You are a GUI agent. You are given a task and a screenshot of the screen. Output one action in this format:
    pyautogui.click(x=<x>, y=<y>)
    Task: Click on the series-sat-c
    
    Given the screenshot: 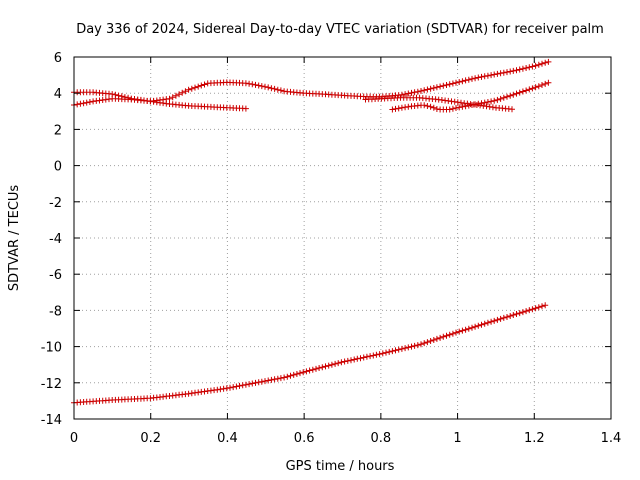 What is the action you would take?
    pyautogui.click(x=438, y=103)
    